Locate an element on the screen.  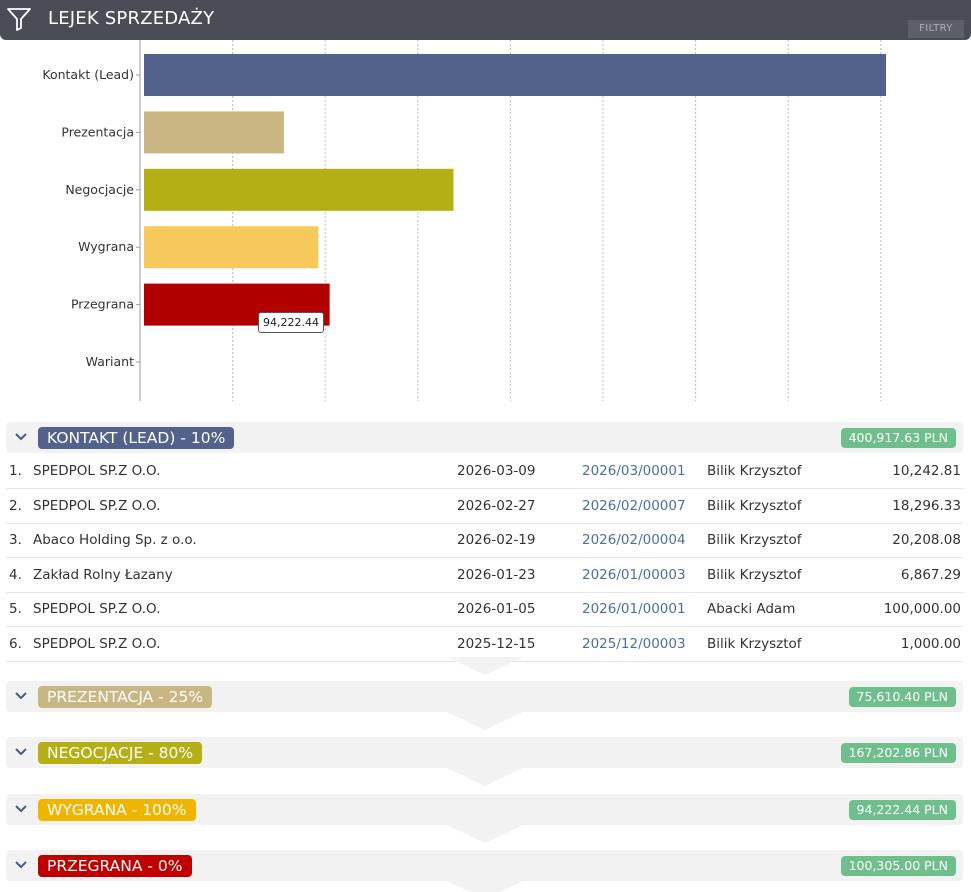
row-number: 5. is located at coordinates (15, 609).